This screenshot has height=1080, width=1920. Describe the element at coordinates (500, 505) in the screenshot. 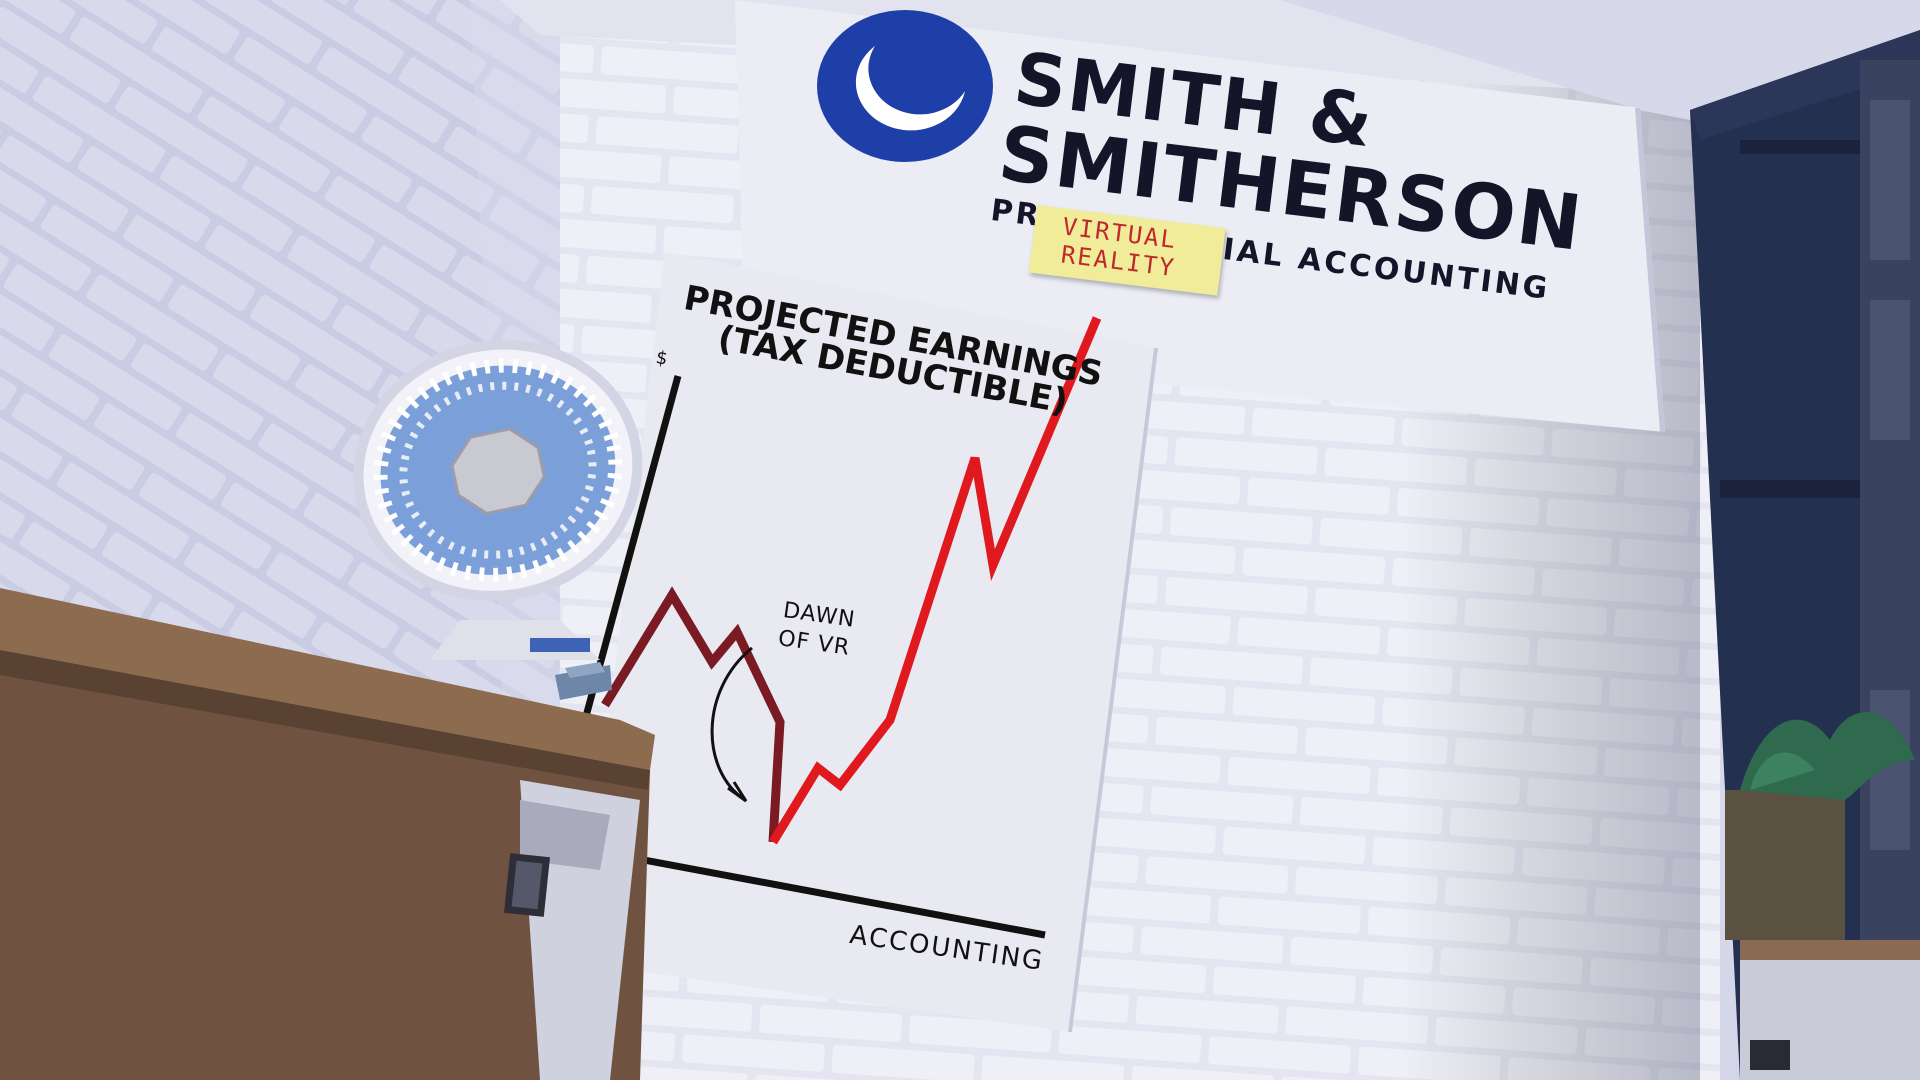

I see `desk-fan` at that location.